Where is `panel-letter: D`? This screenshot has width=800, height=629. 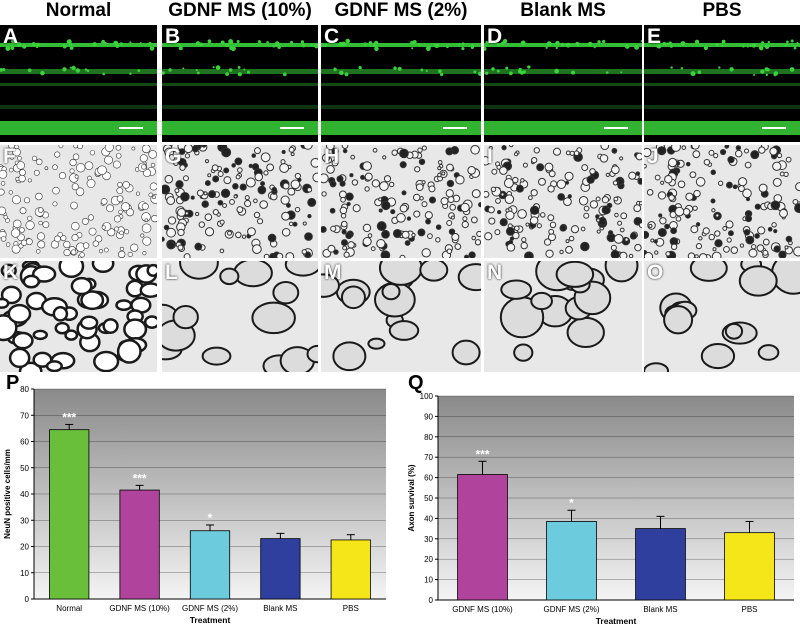 panel-letter: D is located at coordinates (495, 36).